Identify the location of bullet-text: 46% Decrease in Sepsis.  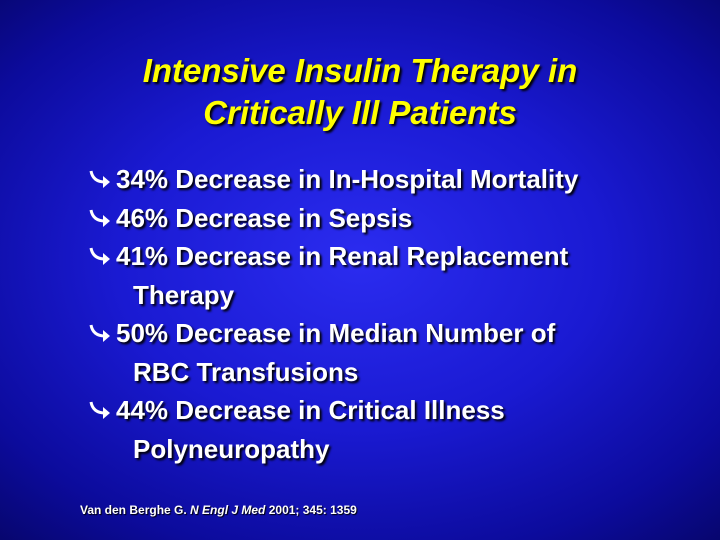
(264, 217).